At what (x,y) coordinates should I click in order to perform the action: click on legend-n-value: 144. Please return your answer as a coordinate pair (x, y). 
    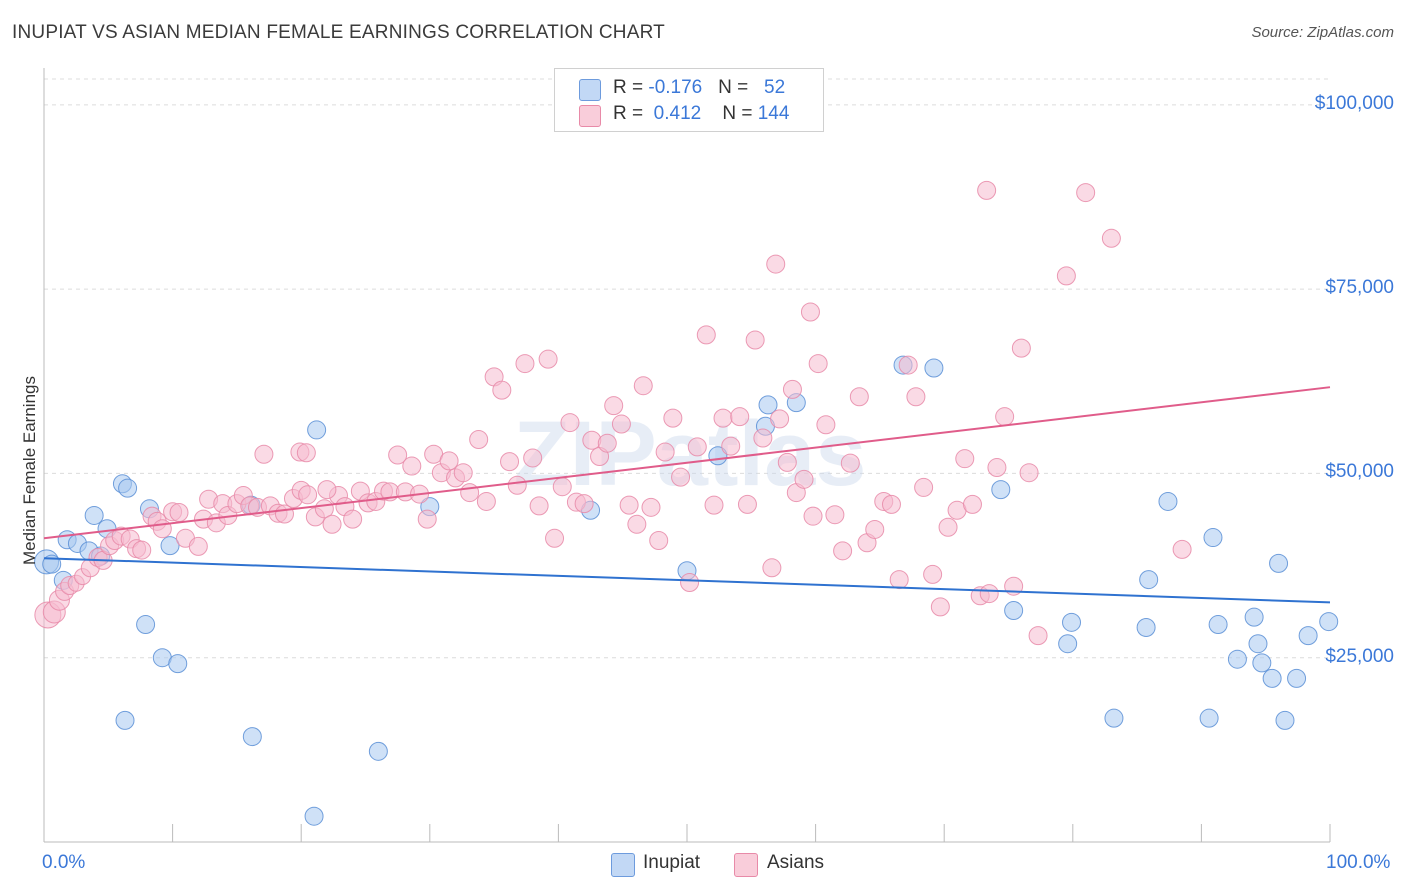
    Looking at the image, I should click on (773, 113).